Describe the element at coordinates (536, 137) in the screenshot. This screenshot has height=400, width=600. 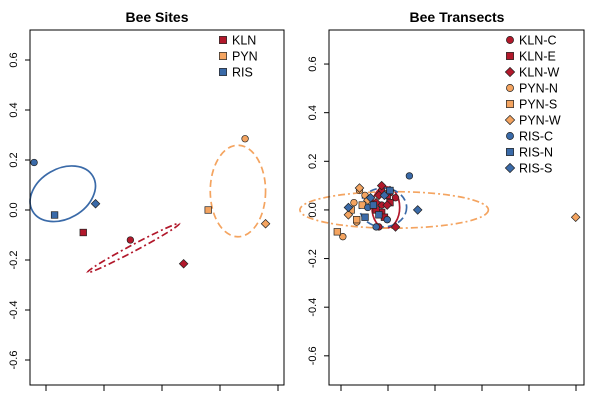
I see `legend-label-ris-c: RIS-C` at that location.